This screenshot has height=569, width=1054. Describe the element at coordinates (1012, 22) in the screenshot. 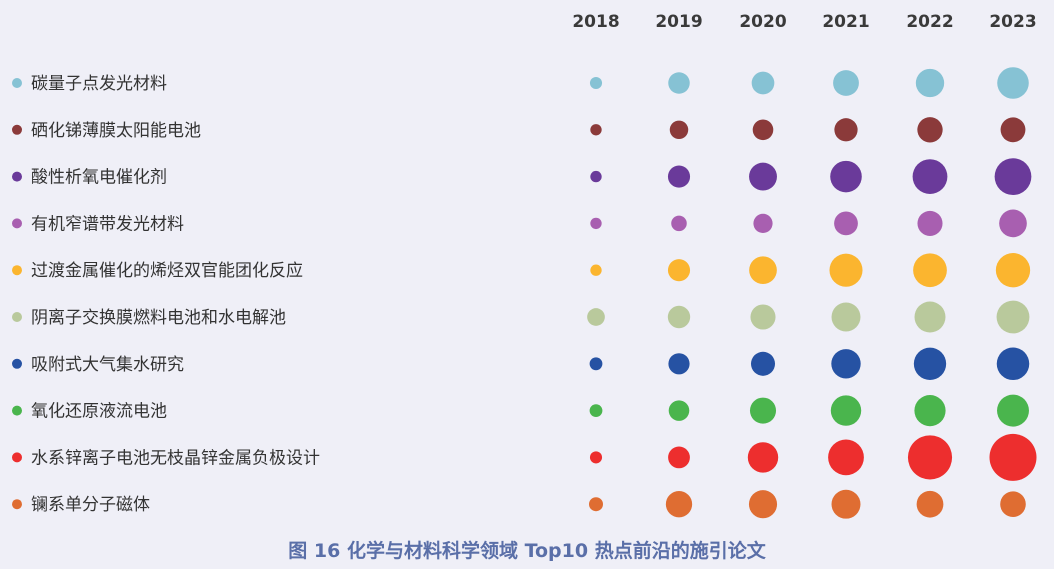

I see `year-label-2023: 2023` at that location.